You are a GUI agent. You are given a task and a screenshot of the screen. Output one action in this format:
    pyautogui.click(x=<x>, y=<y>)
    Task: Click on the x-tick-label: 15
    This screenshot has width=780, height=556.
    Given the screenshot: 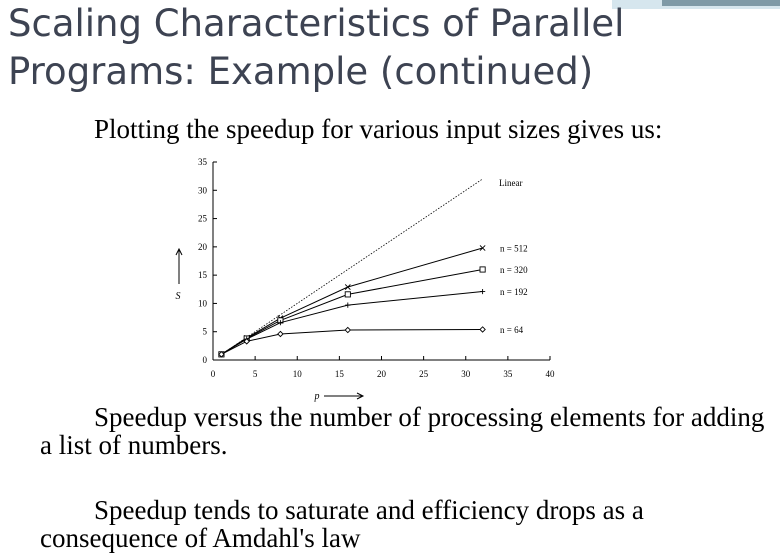 What is the action you would take?
    pyautogui.click(x=340, y=374)
    